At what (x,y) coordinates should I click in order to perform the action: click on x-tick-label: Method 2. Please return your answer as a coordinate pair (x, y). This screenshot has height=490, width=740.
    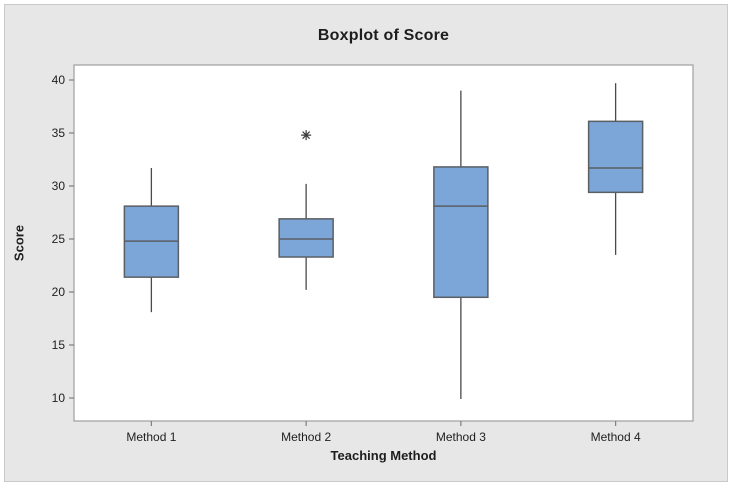
    Looking at the image, I should click on (306, 437).